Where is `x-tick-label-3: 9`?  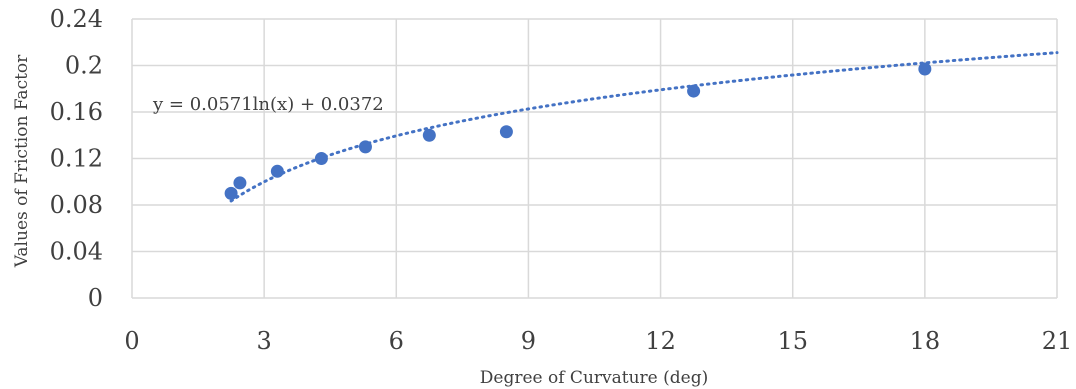
x-tick-label-3: 9 is located at coordinates (528, 341).